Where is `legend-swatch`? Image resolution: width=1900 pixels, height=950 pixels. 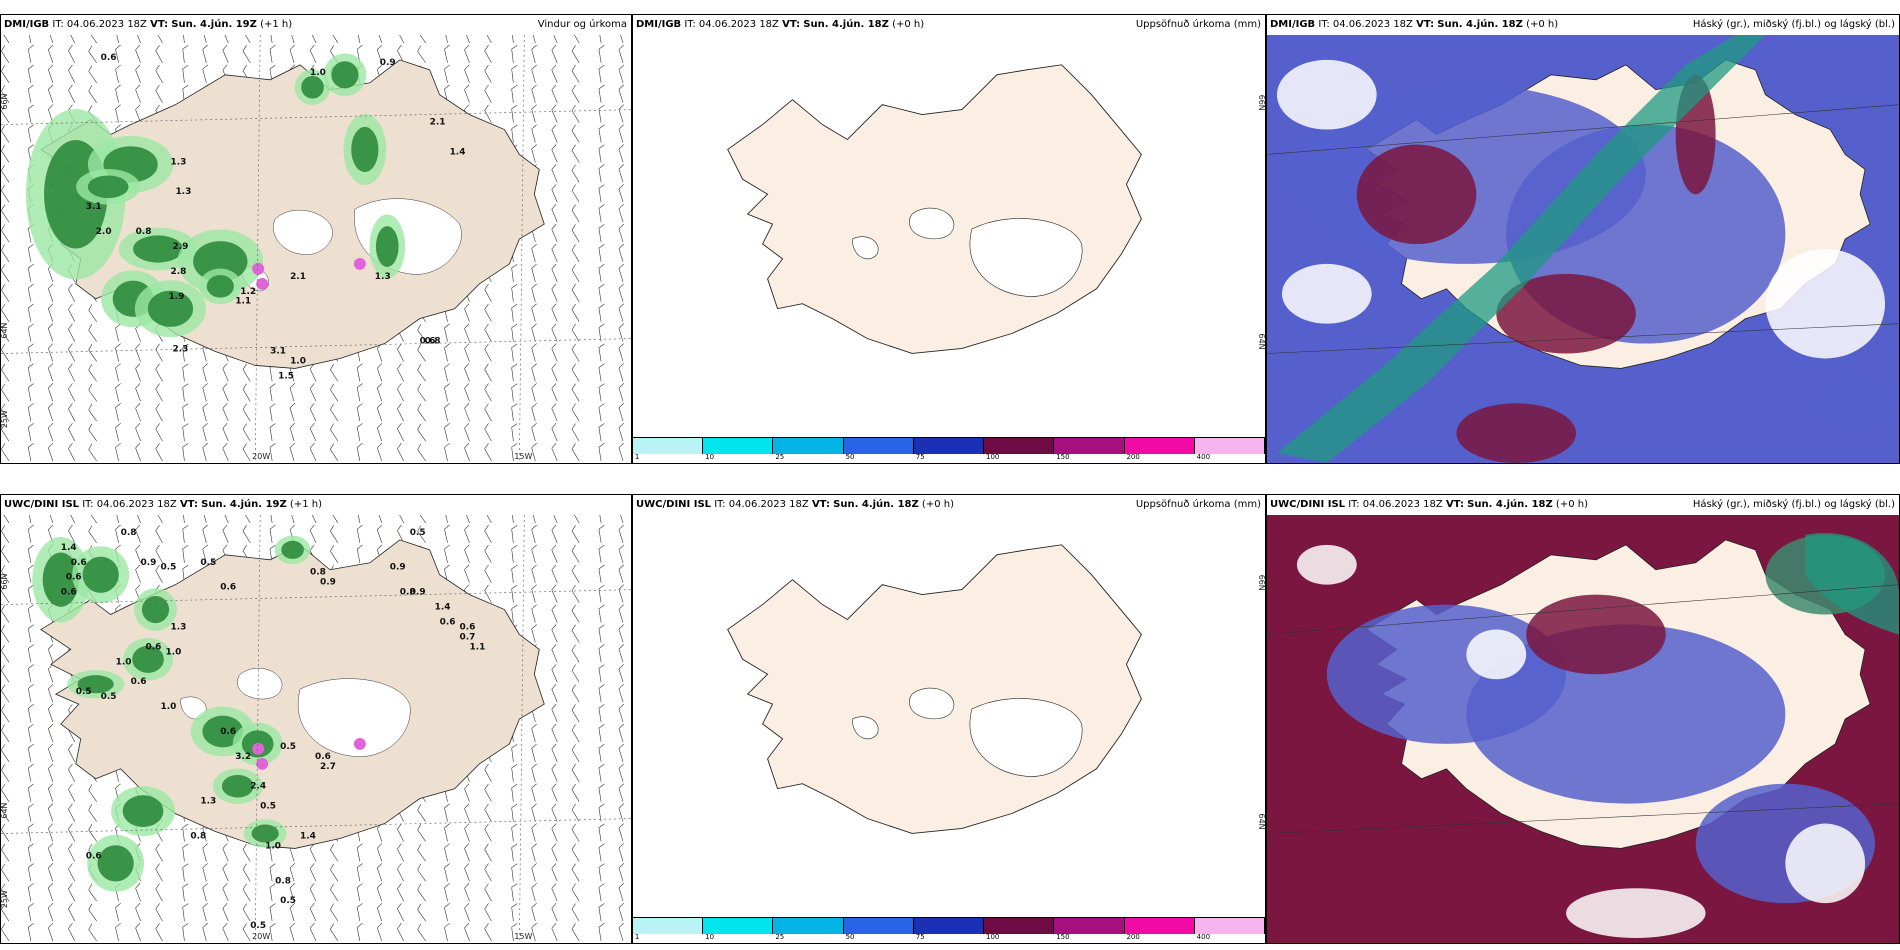
legend-swatch is located at coordinates (949, 446).